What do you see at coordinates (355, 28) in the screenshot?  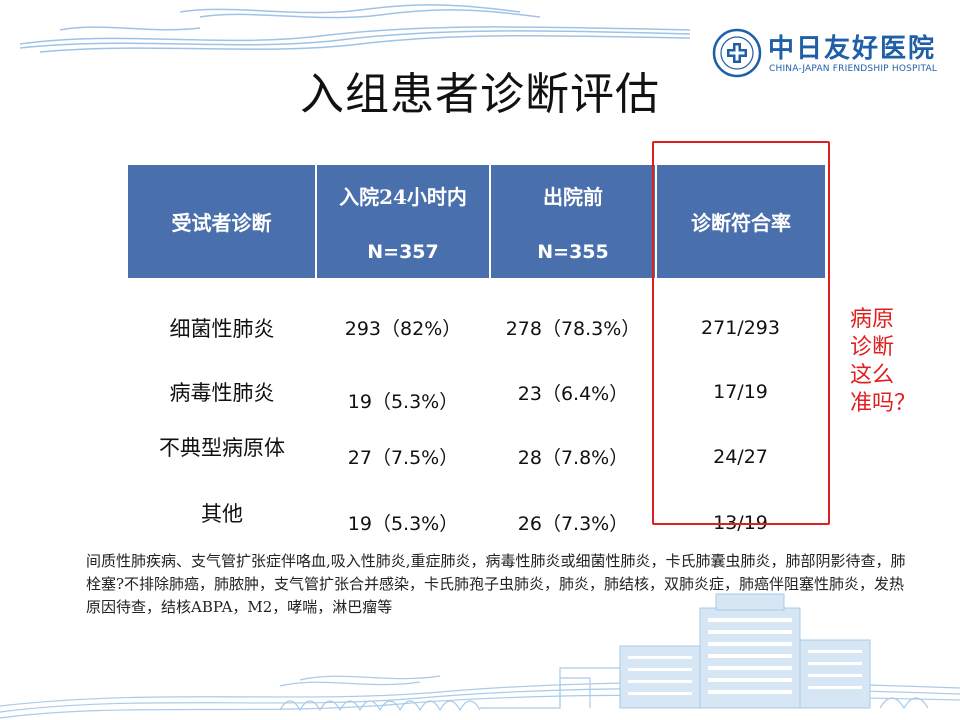 I see `top-wave-decoration` at bounding box center [355, 28].